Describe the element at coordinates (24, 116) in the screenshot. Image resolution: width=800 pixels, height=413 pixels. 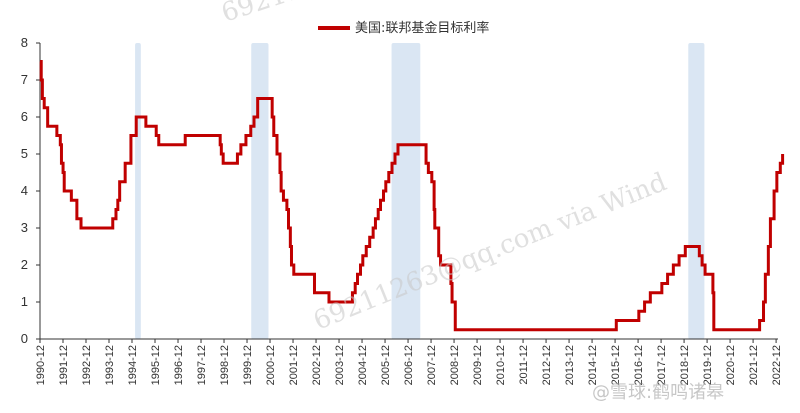
I see `y-tick-label: 6` at that location.